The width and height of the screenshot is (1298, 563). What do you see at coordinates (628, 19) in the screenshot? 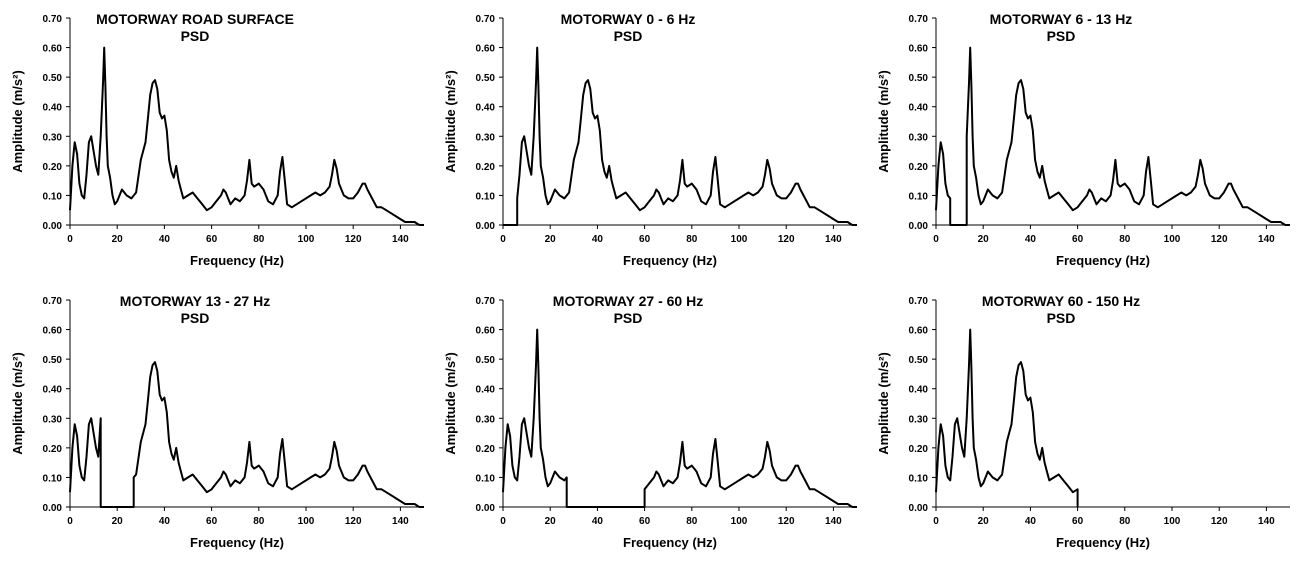
I see `chart-title: MOTORWAY 0 - 6 Hz` at bounding box center [628, 19].